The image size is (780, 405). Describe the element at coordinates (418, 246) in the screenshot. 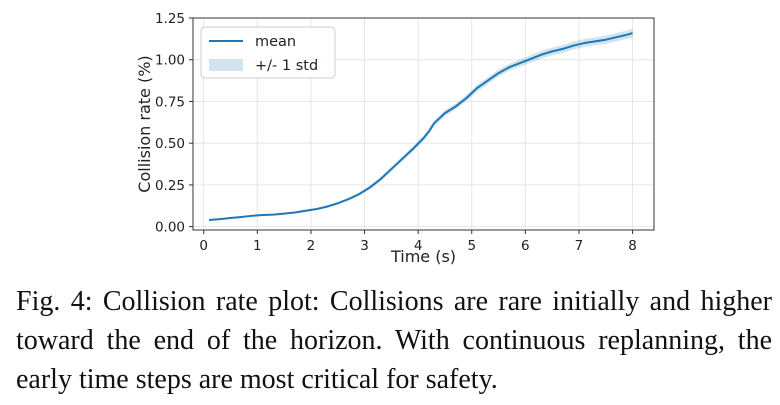

I see `x-tick-label: 4` at that location.